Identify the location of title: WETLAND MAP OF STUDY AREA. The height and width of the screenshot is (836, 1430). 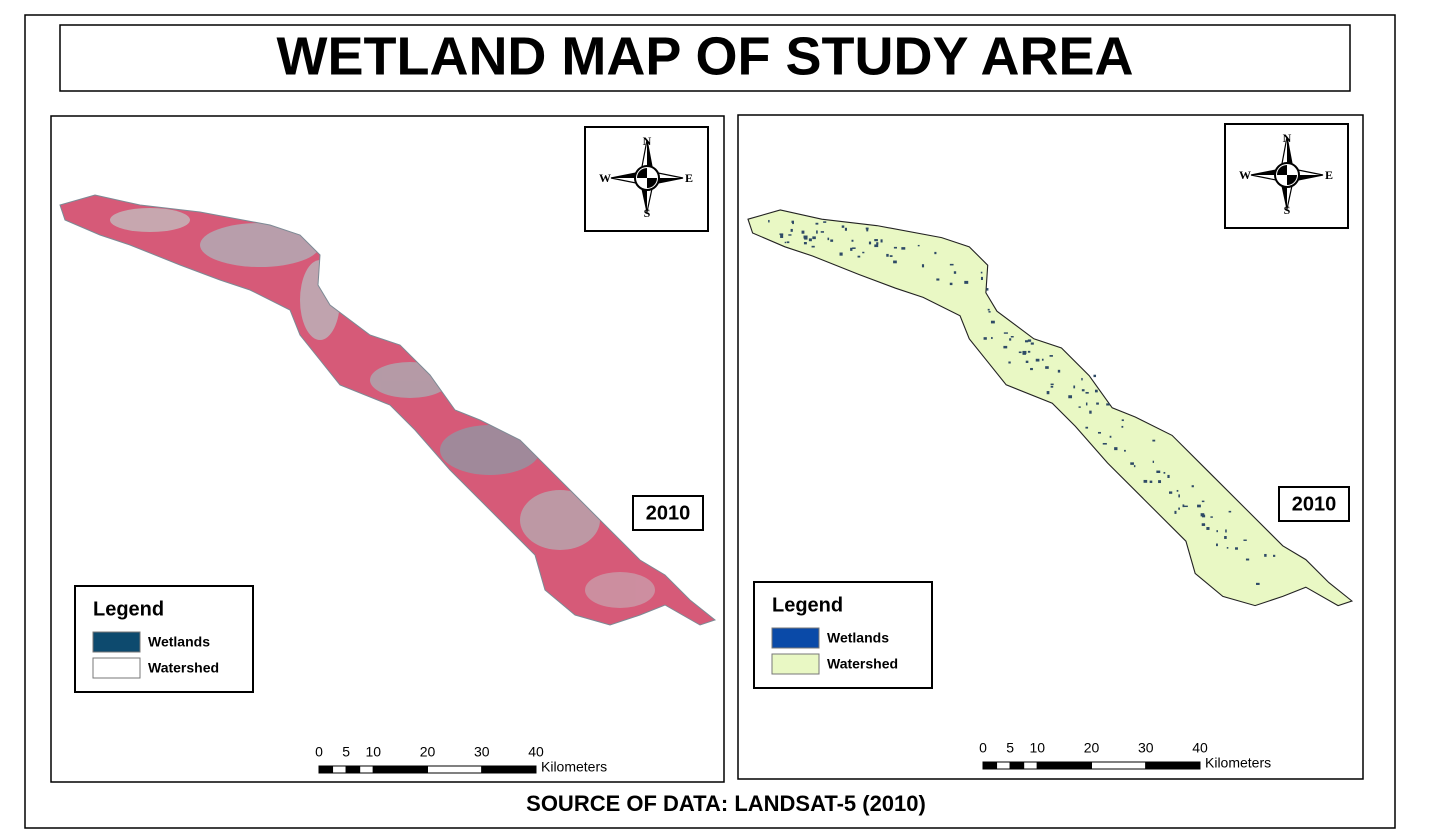
(704, 56).